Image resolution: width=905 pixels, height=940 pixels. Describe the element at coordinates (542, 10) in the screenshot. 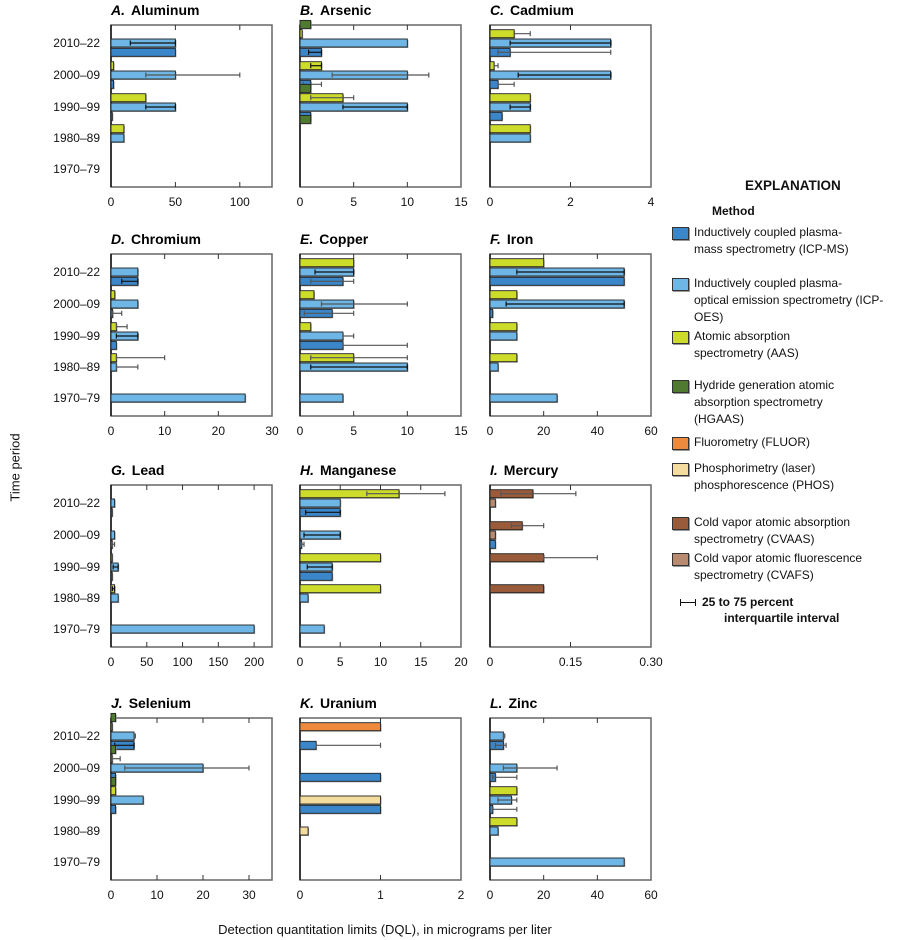

I see `panel-name: Cadmium` at that location.